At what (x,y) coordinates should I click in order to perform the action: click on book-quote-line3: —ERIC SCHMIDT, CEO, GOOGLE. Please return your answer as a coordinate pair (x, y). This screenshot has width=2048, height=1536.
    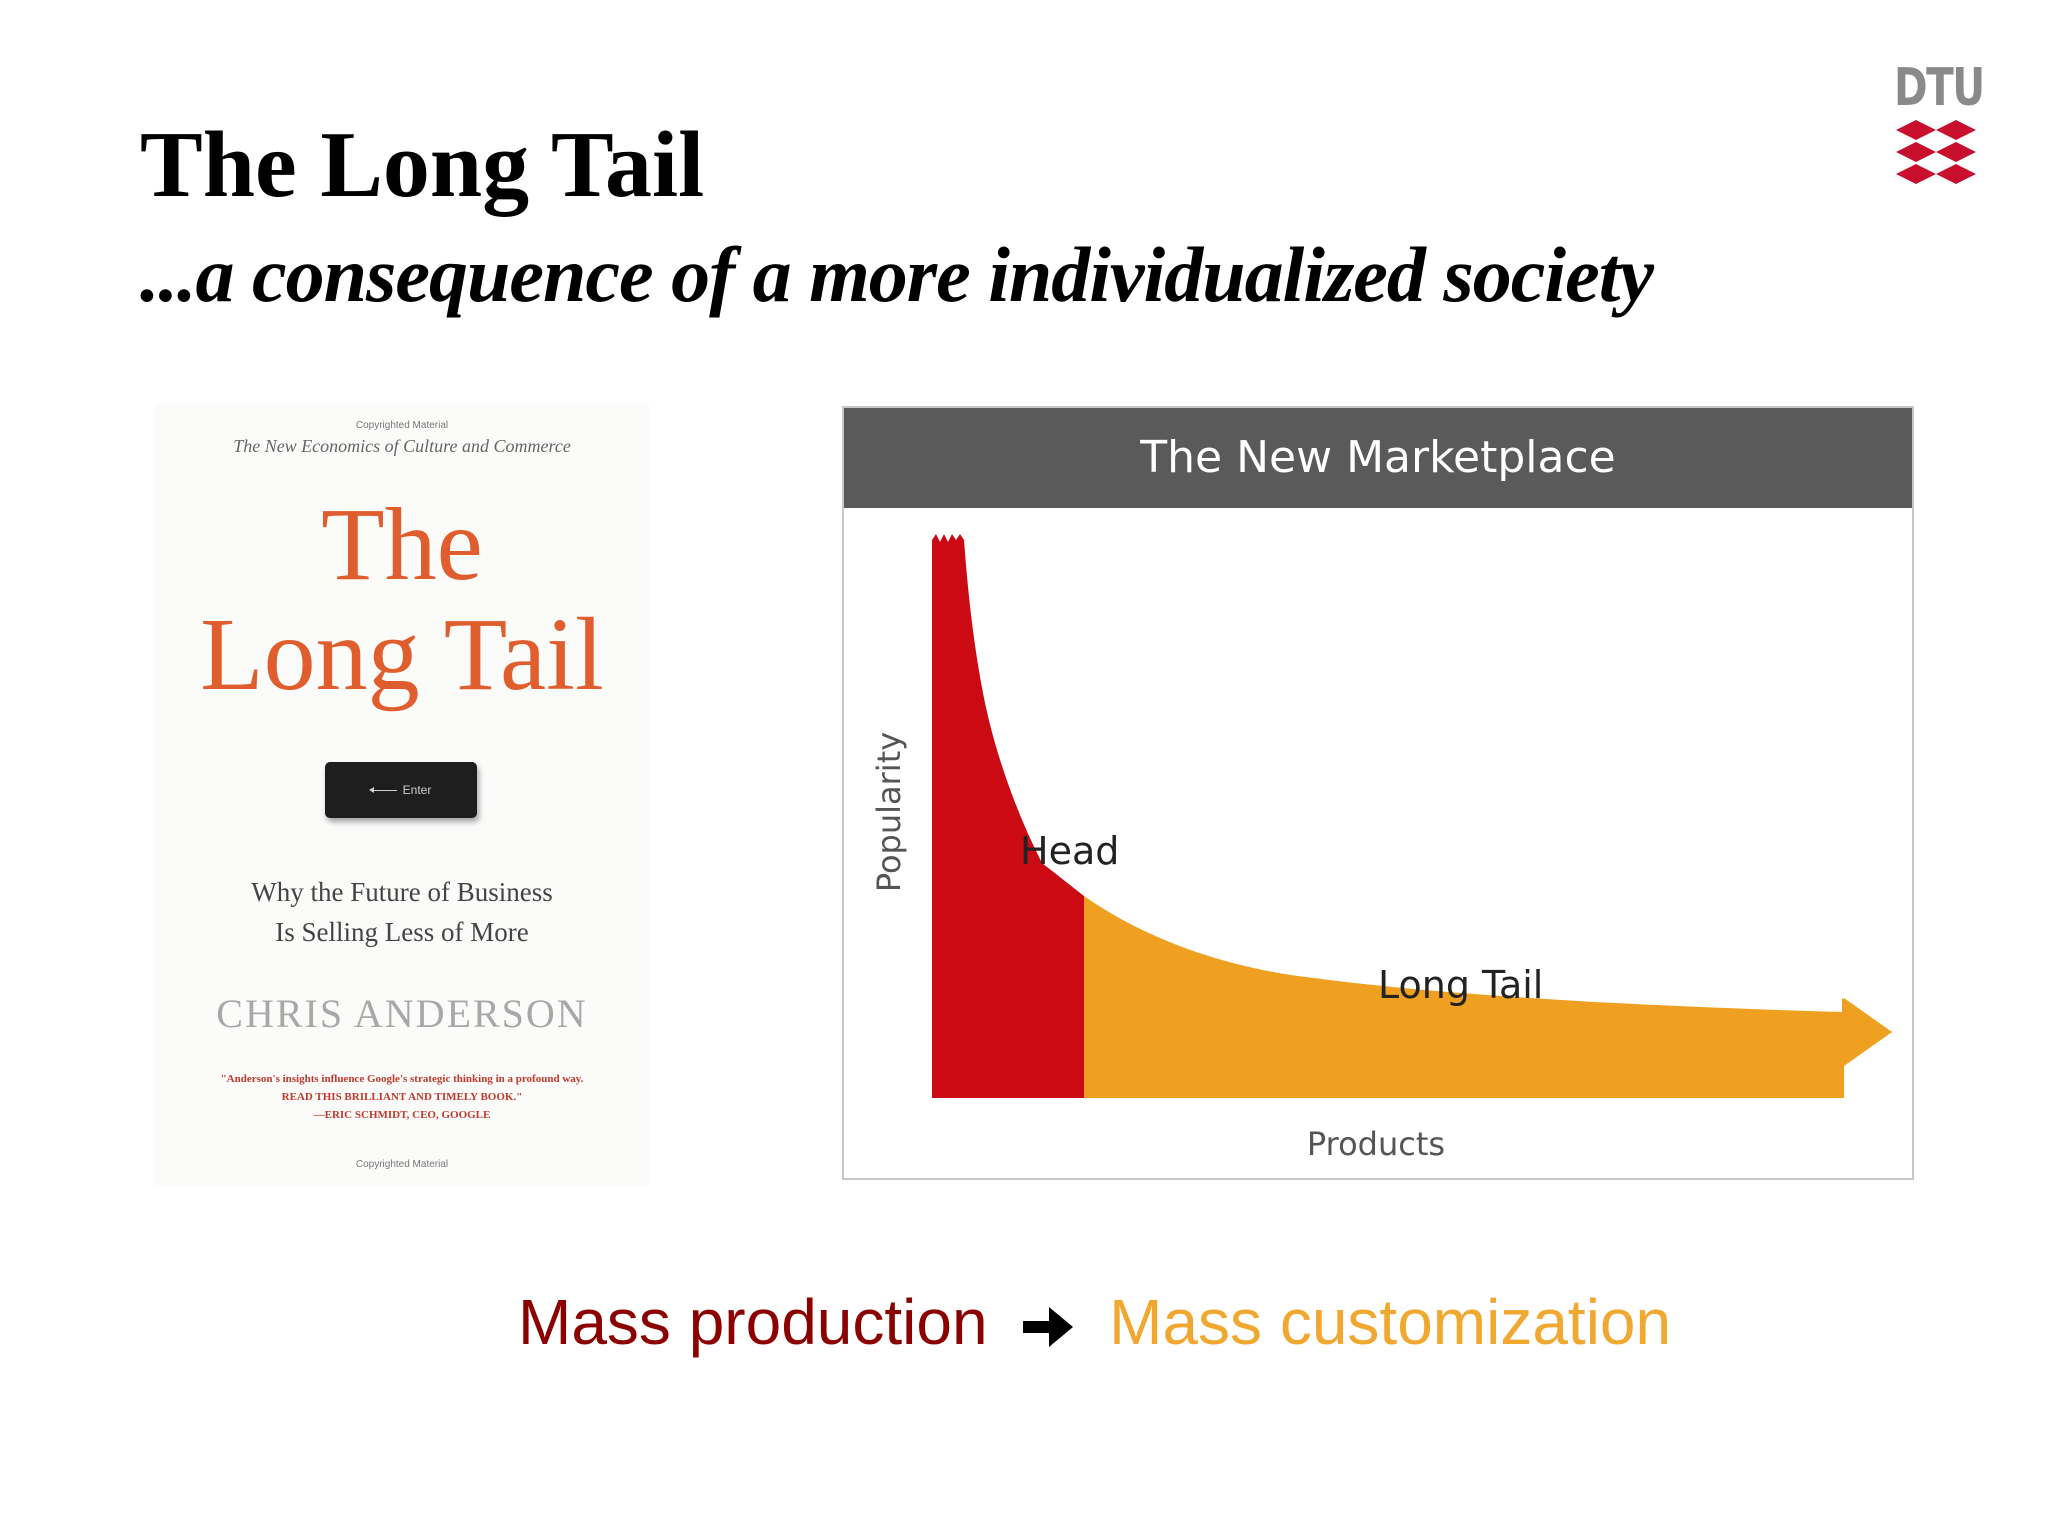
    Looking at the image, I should click on (402, 1115).